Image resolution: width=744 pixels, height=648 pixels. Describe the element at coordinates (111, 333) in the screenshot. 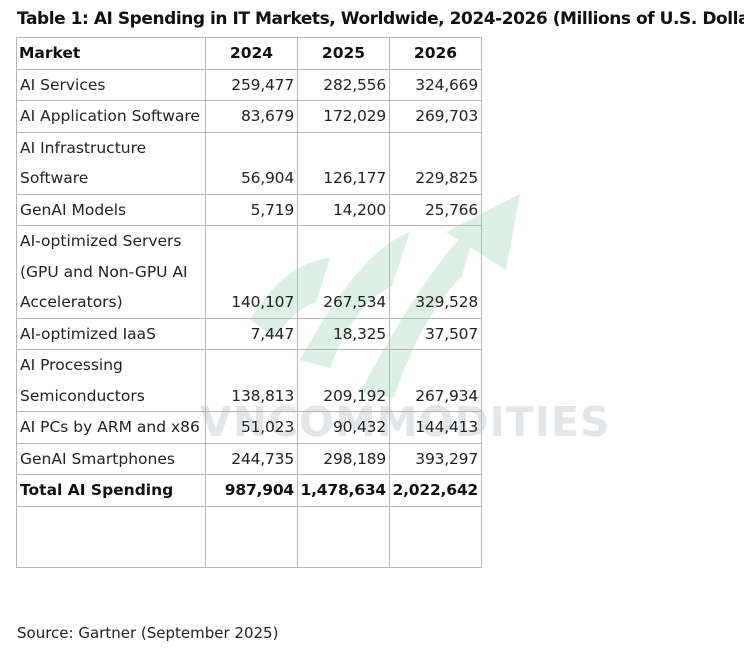

I see `market-cell: AI-optimized IaaS` at that location.